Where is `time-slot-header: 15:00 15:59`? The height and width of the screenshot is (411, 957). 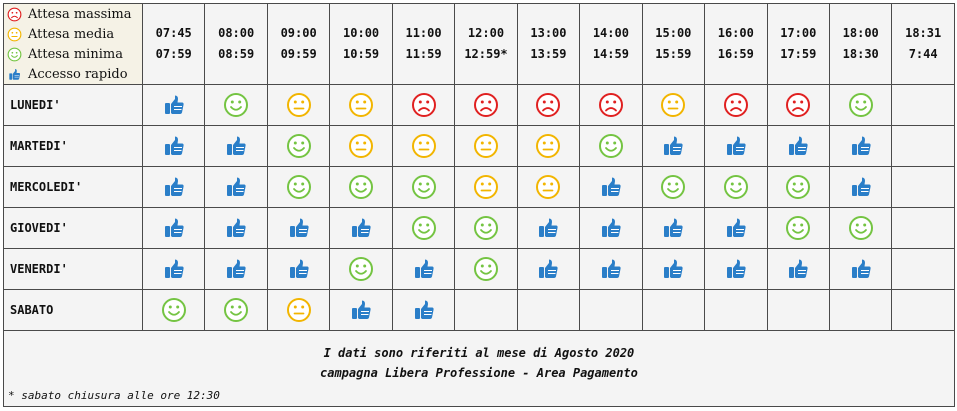
time-slot-header: 15:00 15:59 is located at coordinates (673, 44).